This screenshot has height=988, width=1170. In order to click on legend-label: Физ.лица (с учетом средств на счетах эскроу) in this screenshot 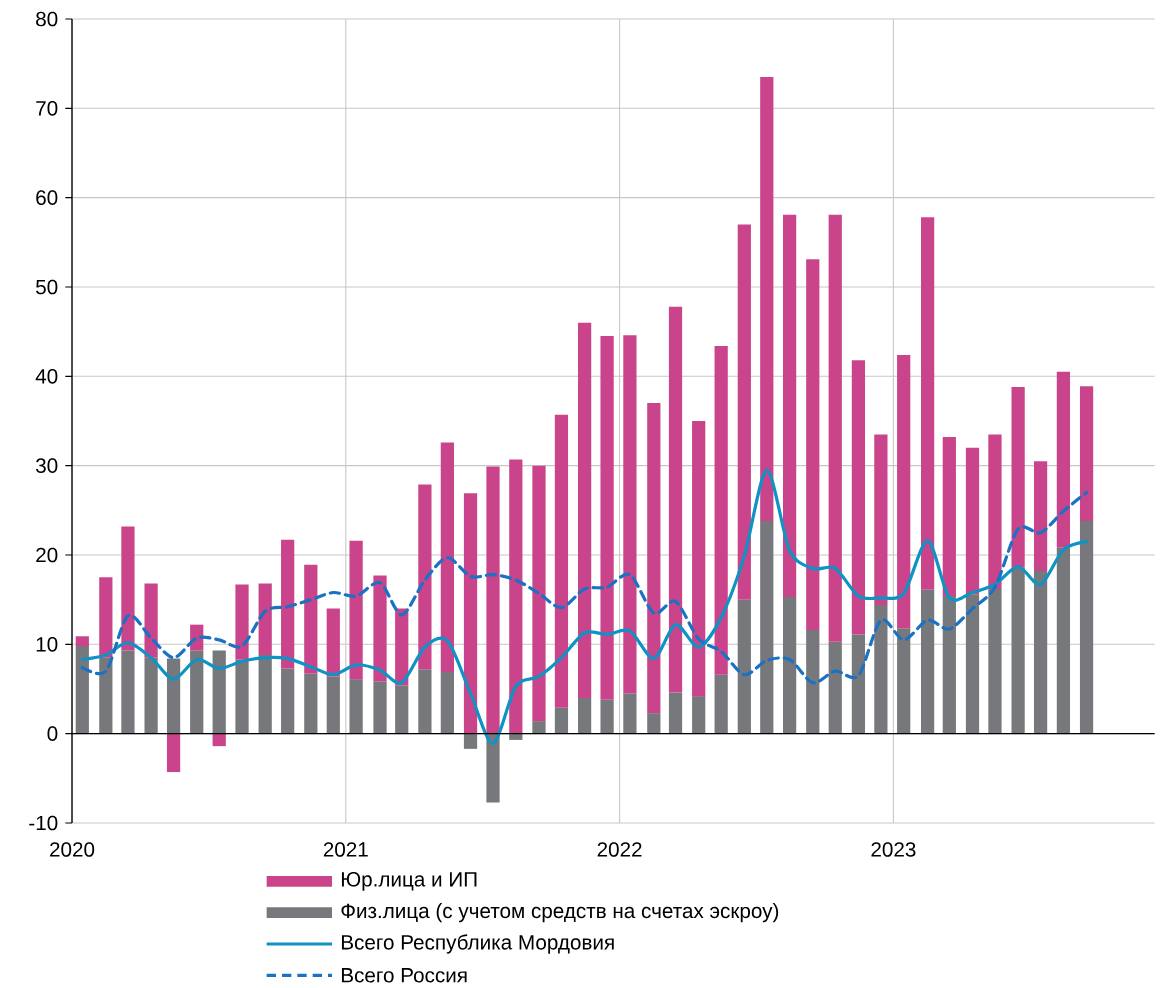, I will do `click(560, 913)`.